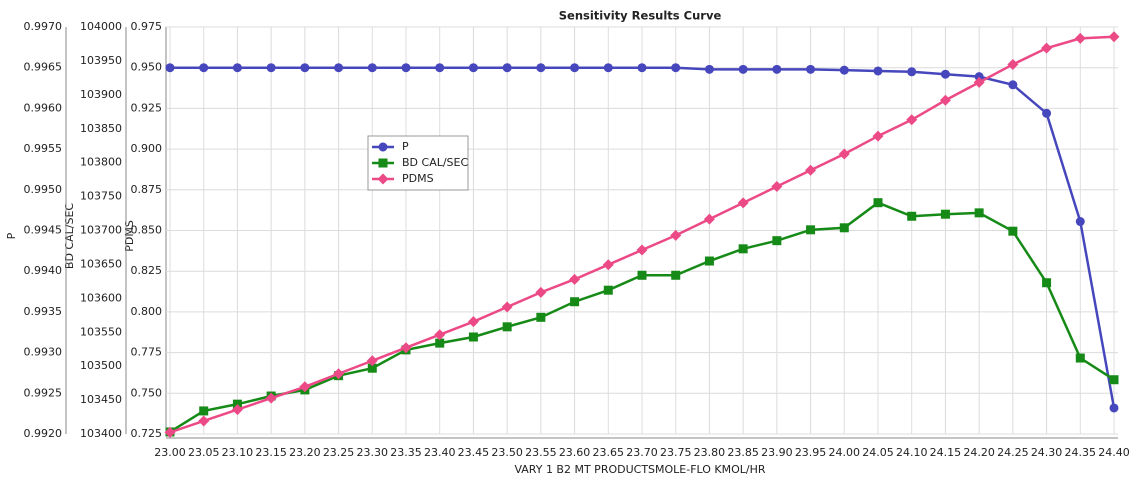  What do you see at coordinates (147, 107) in the screenshot?
I see `y3-tick-label: 0.925` at bounding box center [147, 107].